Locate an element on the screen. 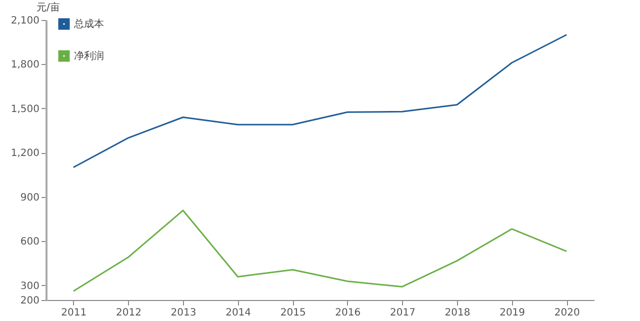 Image resolution: width=640 pixels, height=321 pixels. legend-label: 总成本 is located at coordinates (88, 24).